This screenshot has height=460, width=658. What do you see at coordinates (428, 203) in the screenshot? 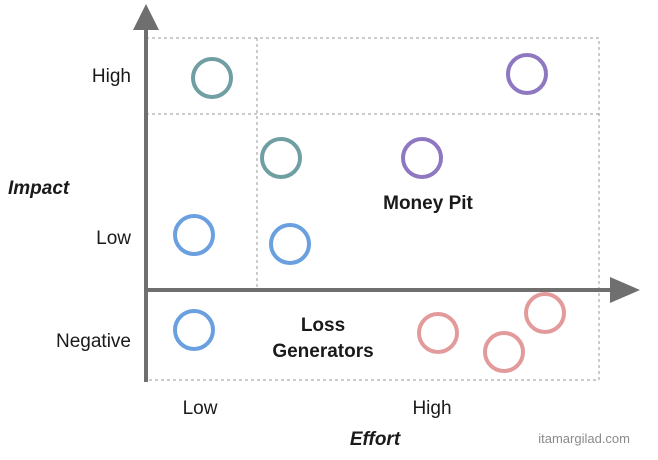
I see `money-pit-label: Money Pit` at bounding box center [428, 203].